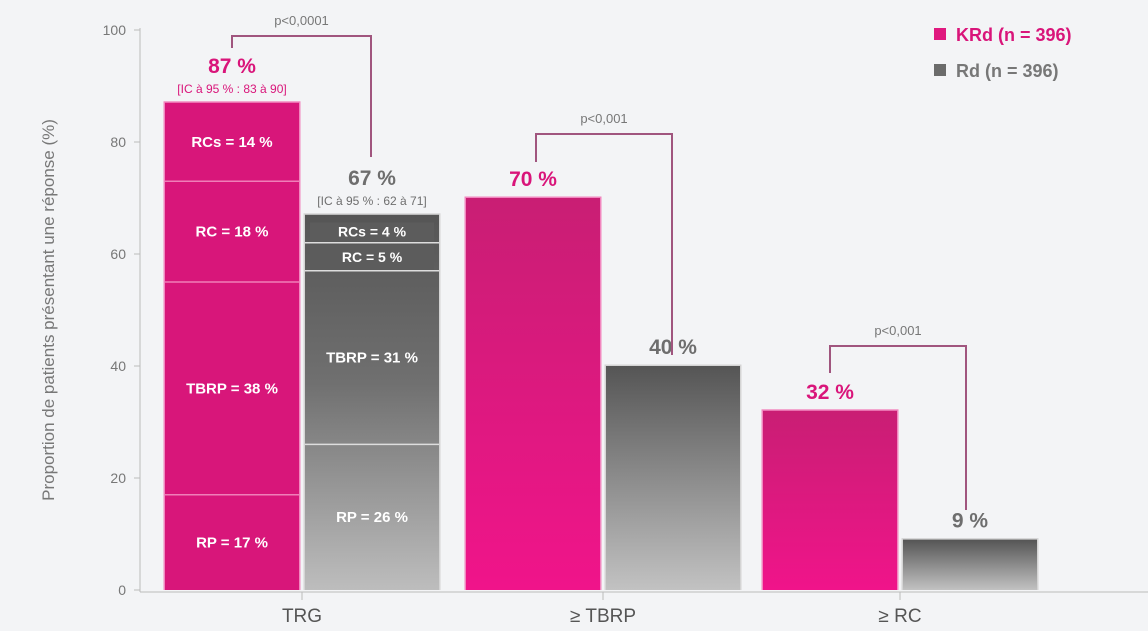 The image size is (1148, 631). I want to click on stack-label: TBRP = 31 %, so click(372, 358).